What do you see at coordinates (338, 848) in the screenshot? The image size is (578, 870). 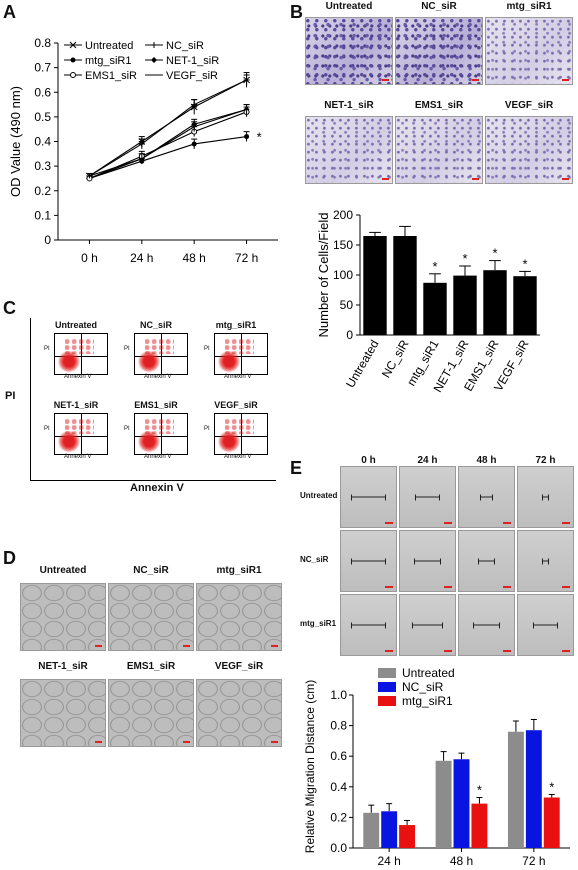 I see `y-tick-label: 0.0` at bounding box center [338, 848].